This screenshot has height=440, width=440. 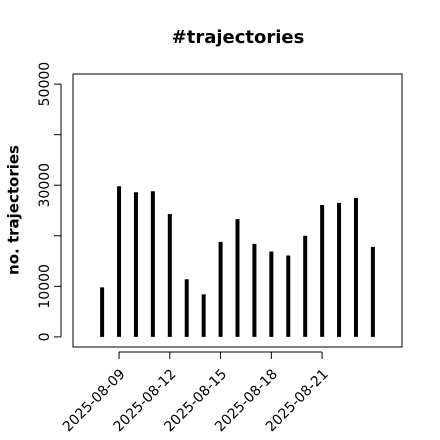 I want to click on y-tick-label: 0, so click(x=45, y=336).